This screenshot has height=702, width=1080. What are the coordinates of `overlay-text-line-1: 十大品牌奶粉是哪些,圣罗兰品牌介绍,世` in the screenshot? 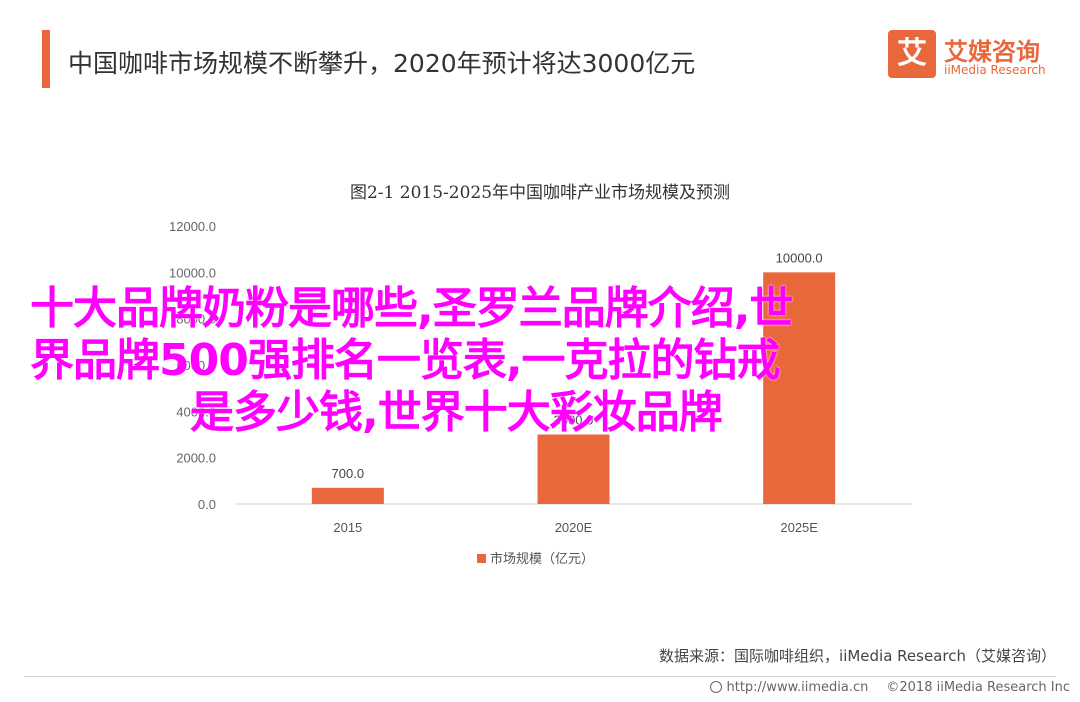 It's located at (411, 308).